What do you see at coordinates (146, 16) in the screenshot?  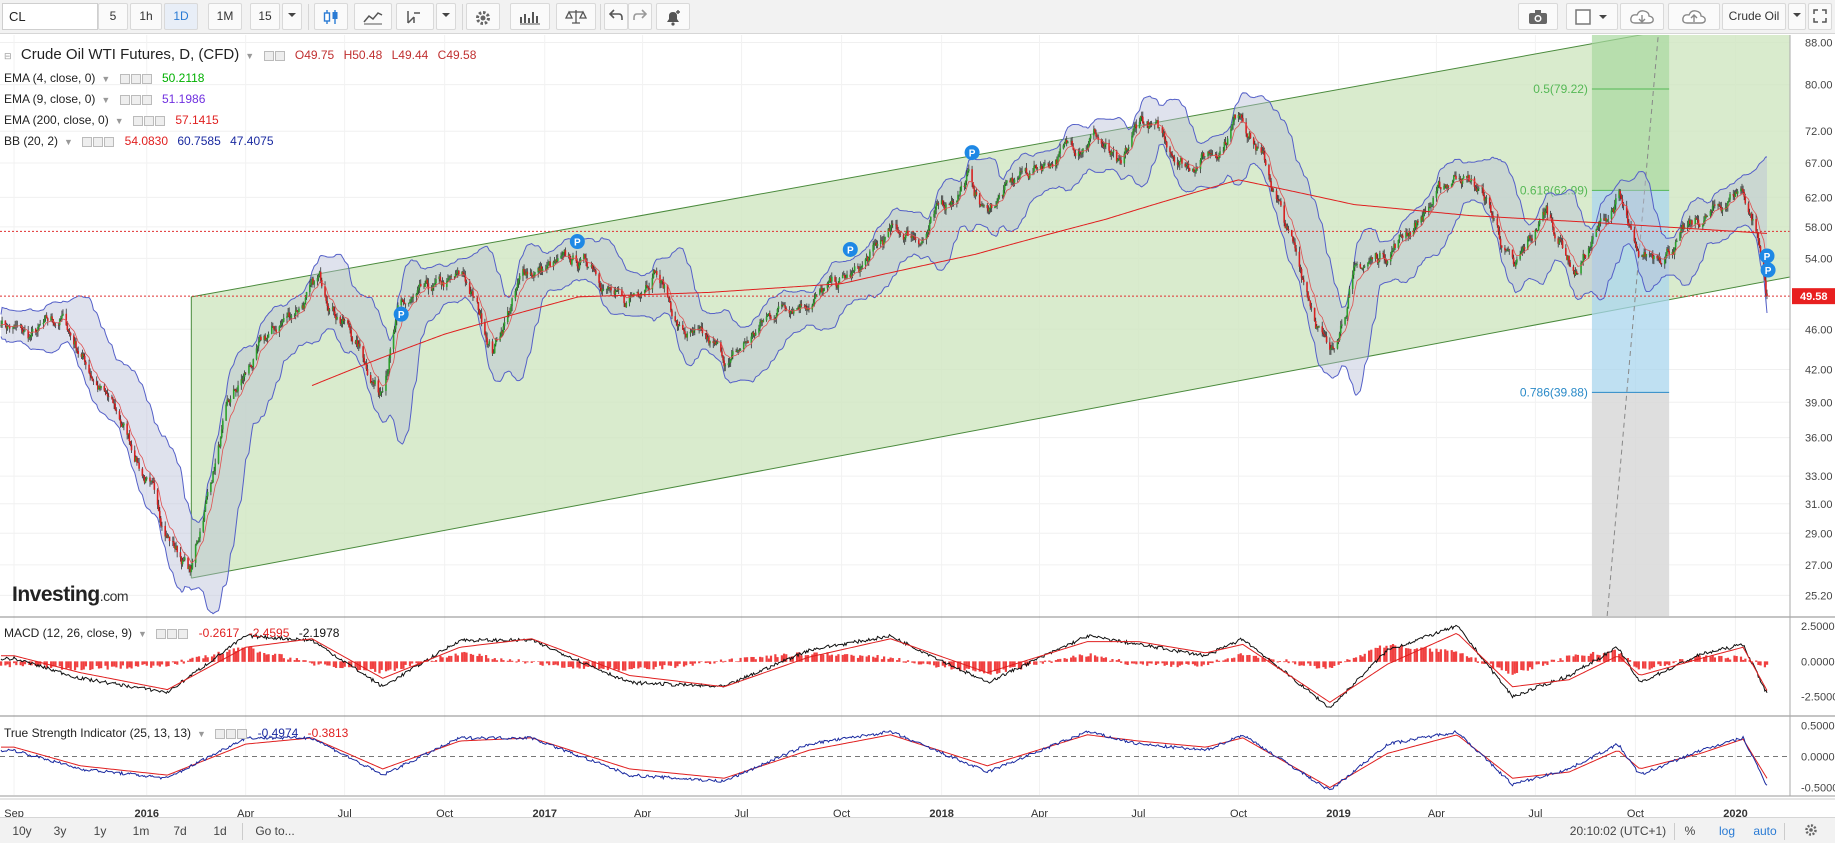 I see `interval-1h-button: 1h` at bounding box center [146, 16].